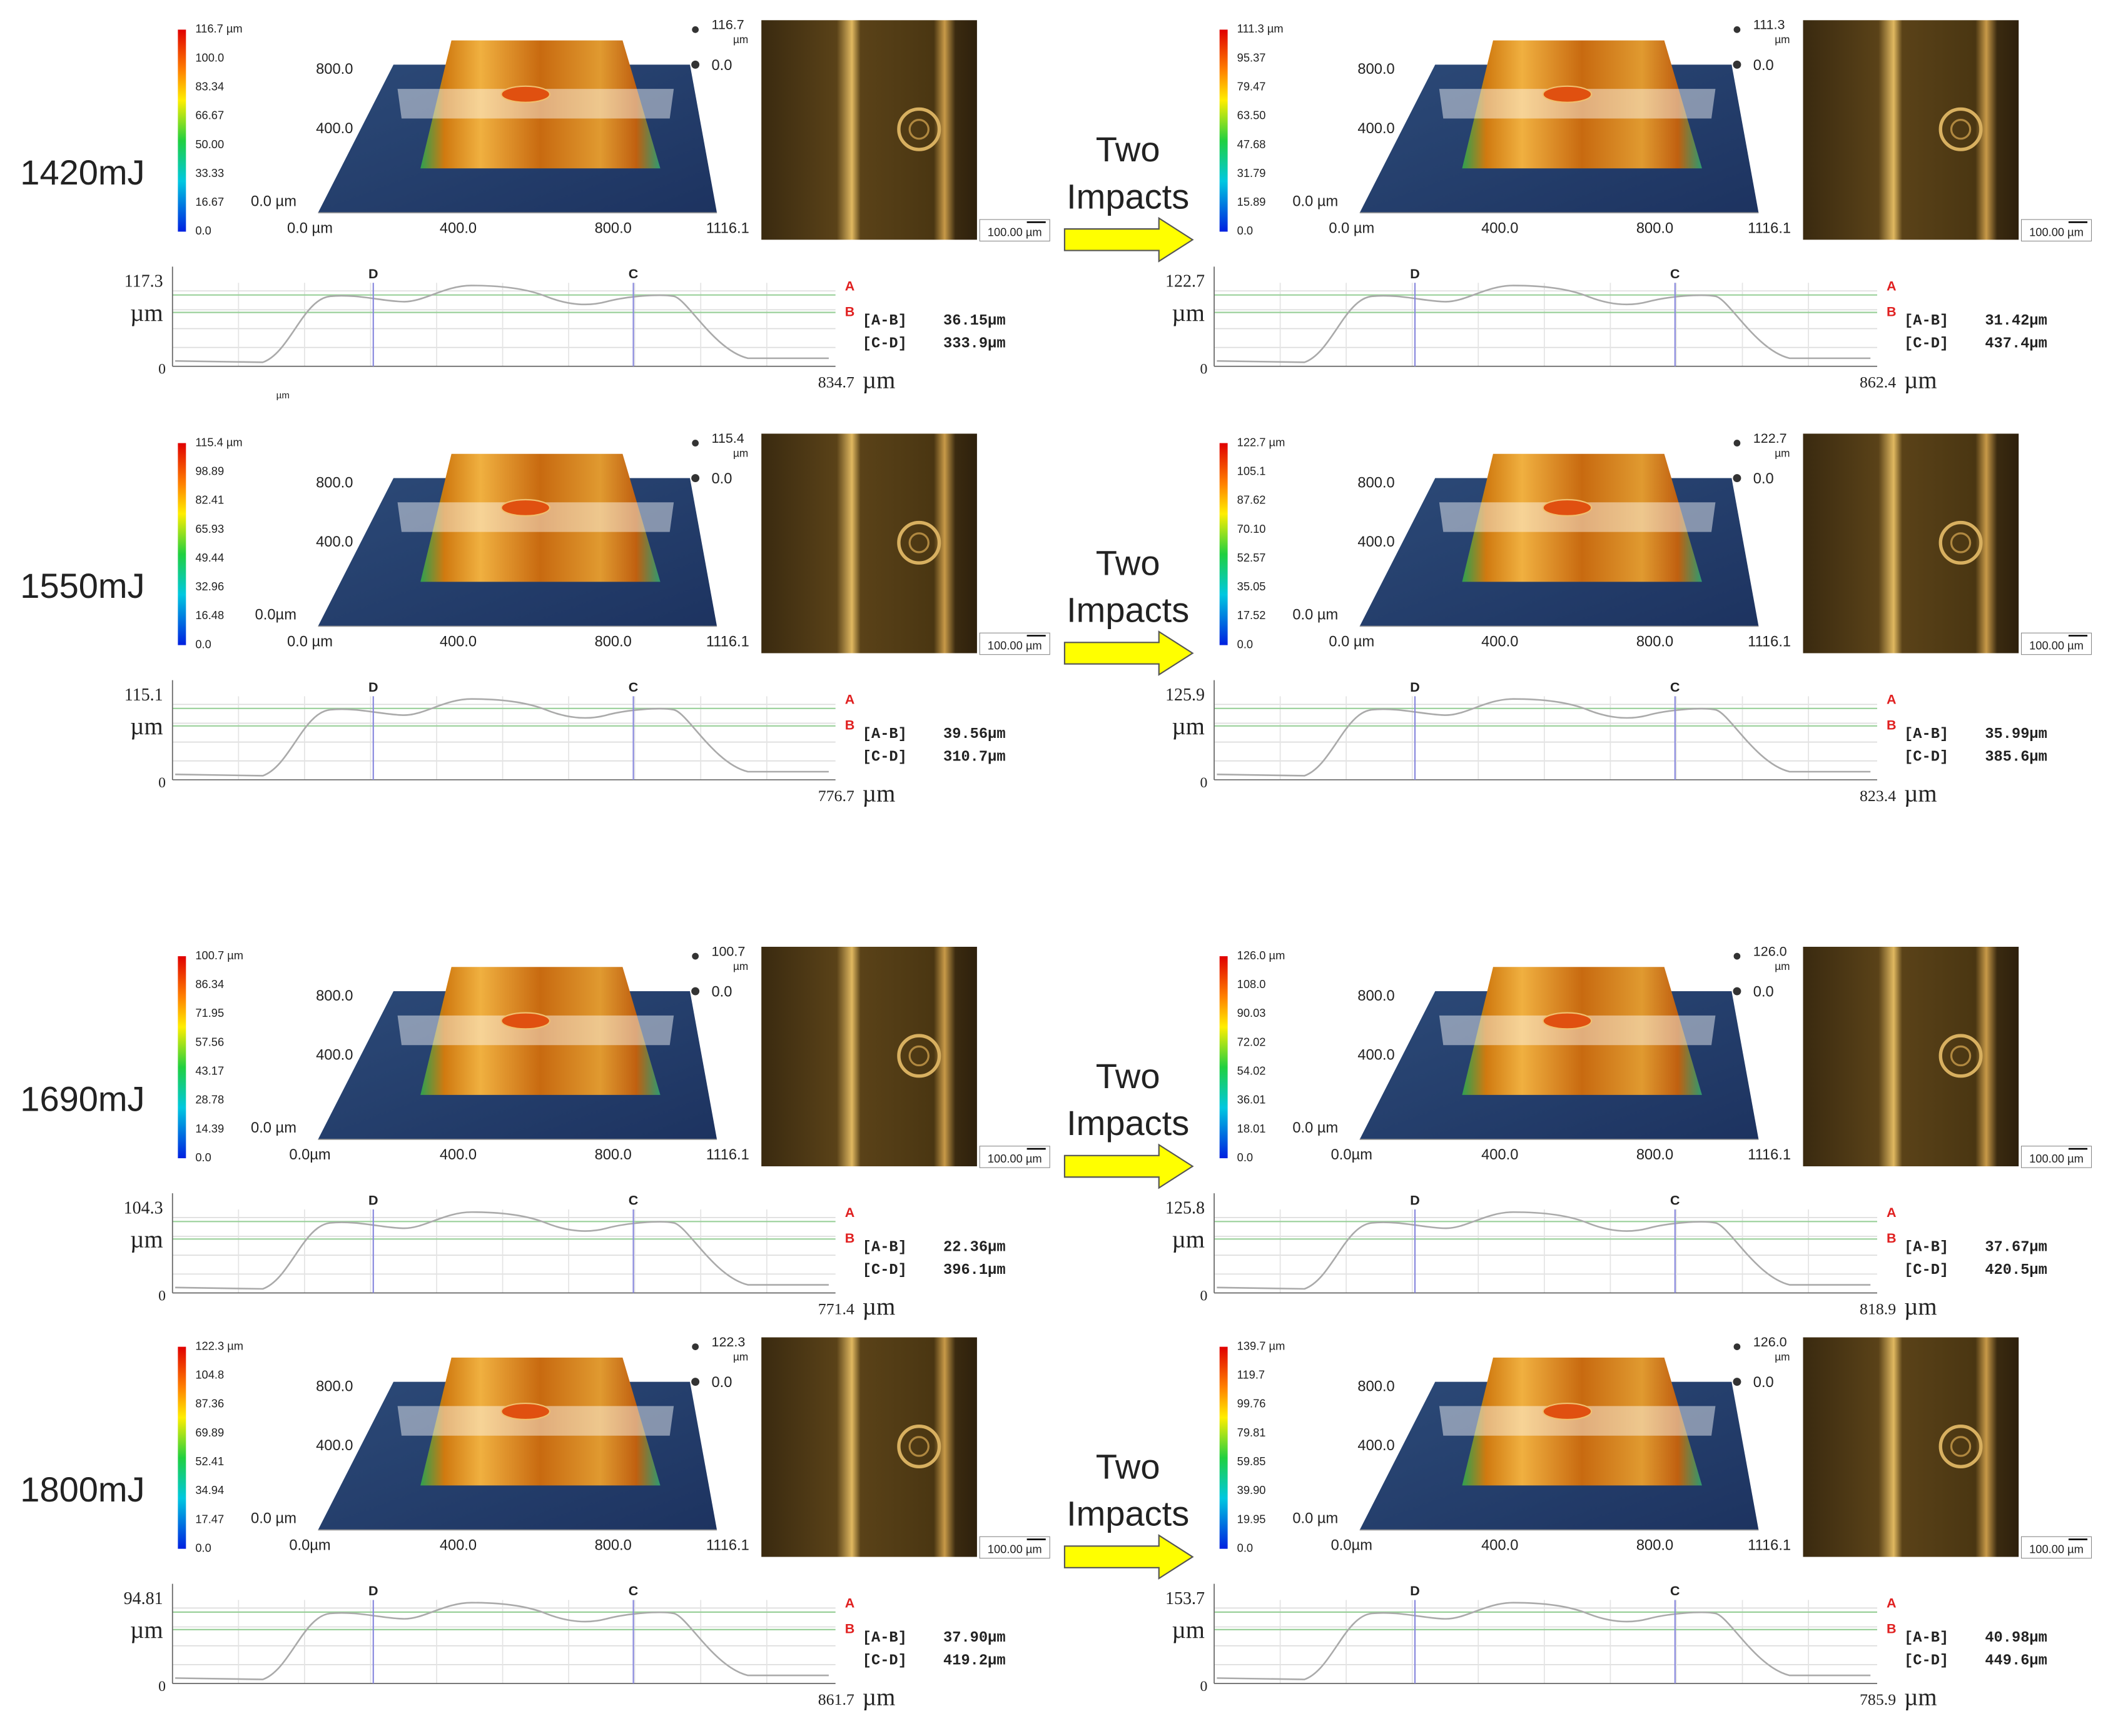 The width and height of the screenshot is (2113, 1736). Describe the element at coordinates (1567, 94) in the screenshot. I see `impact-spot` at that location.